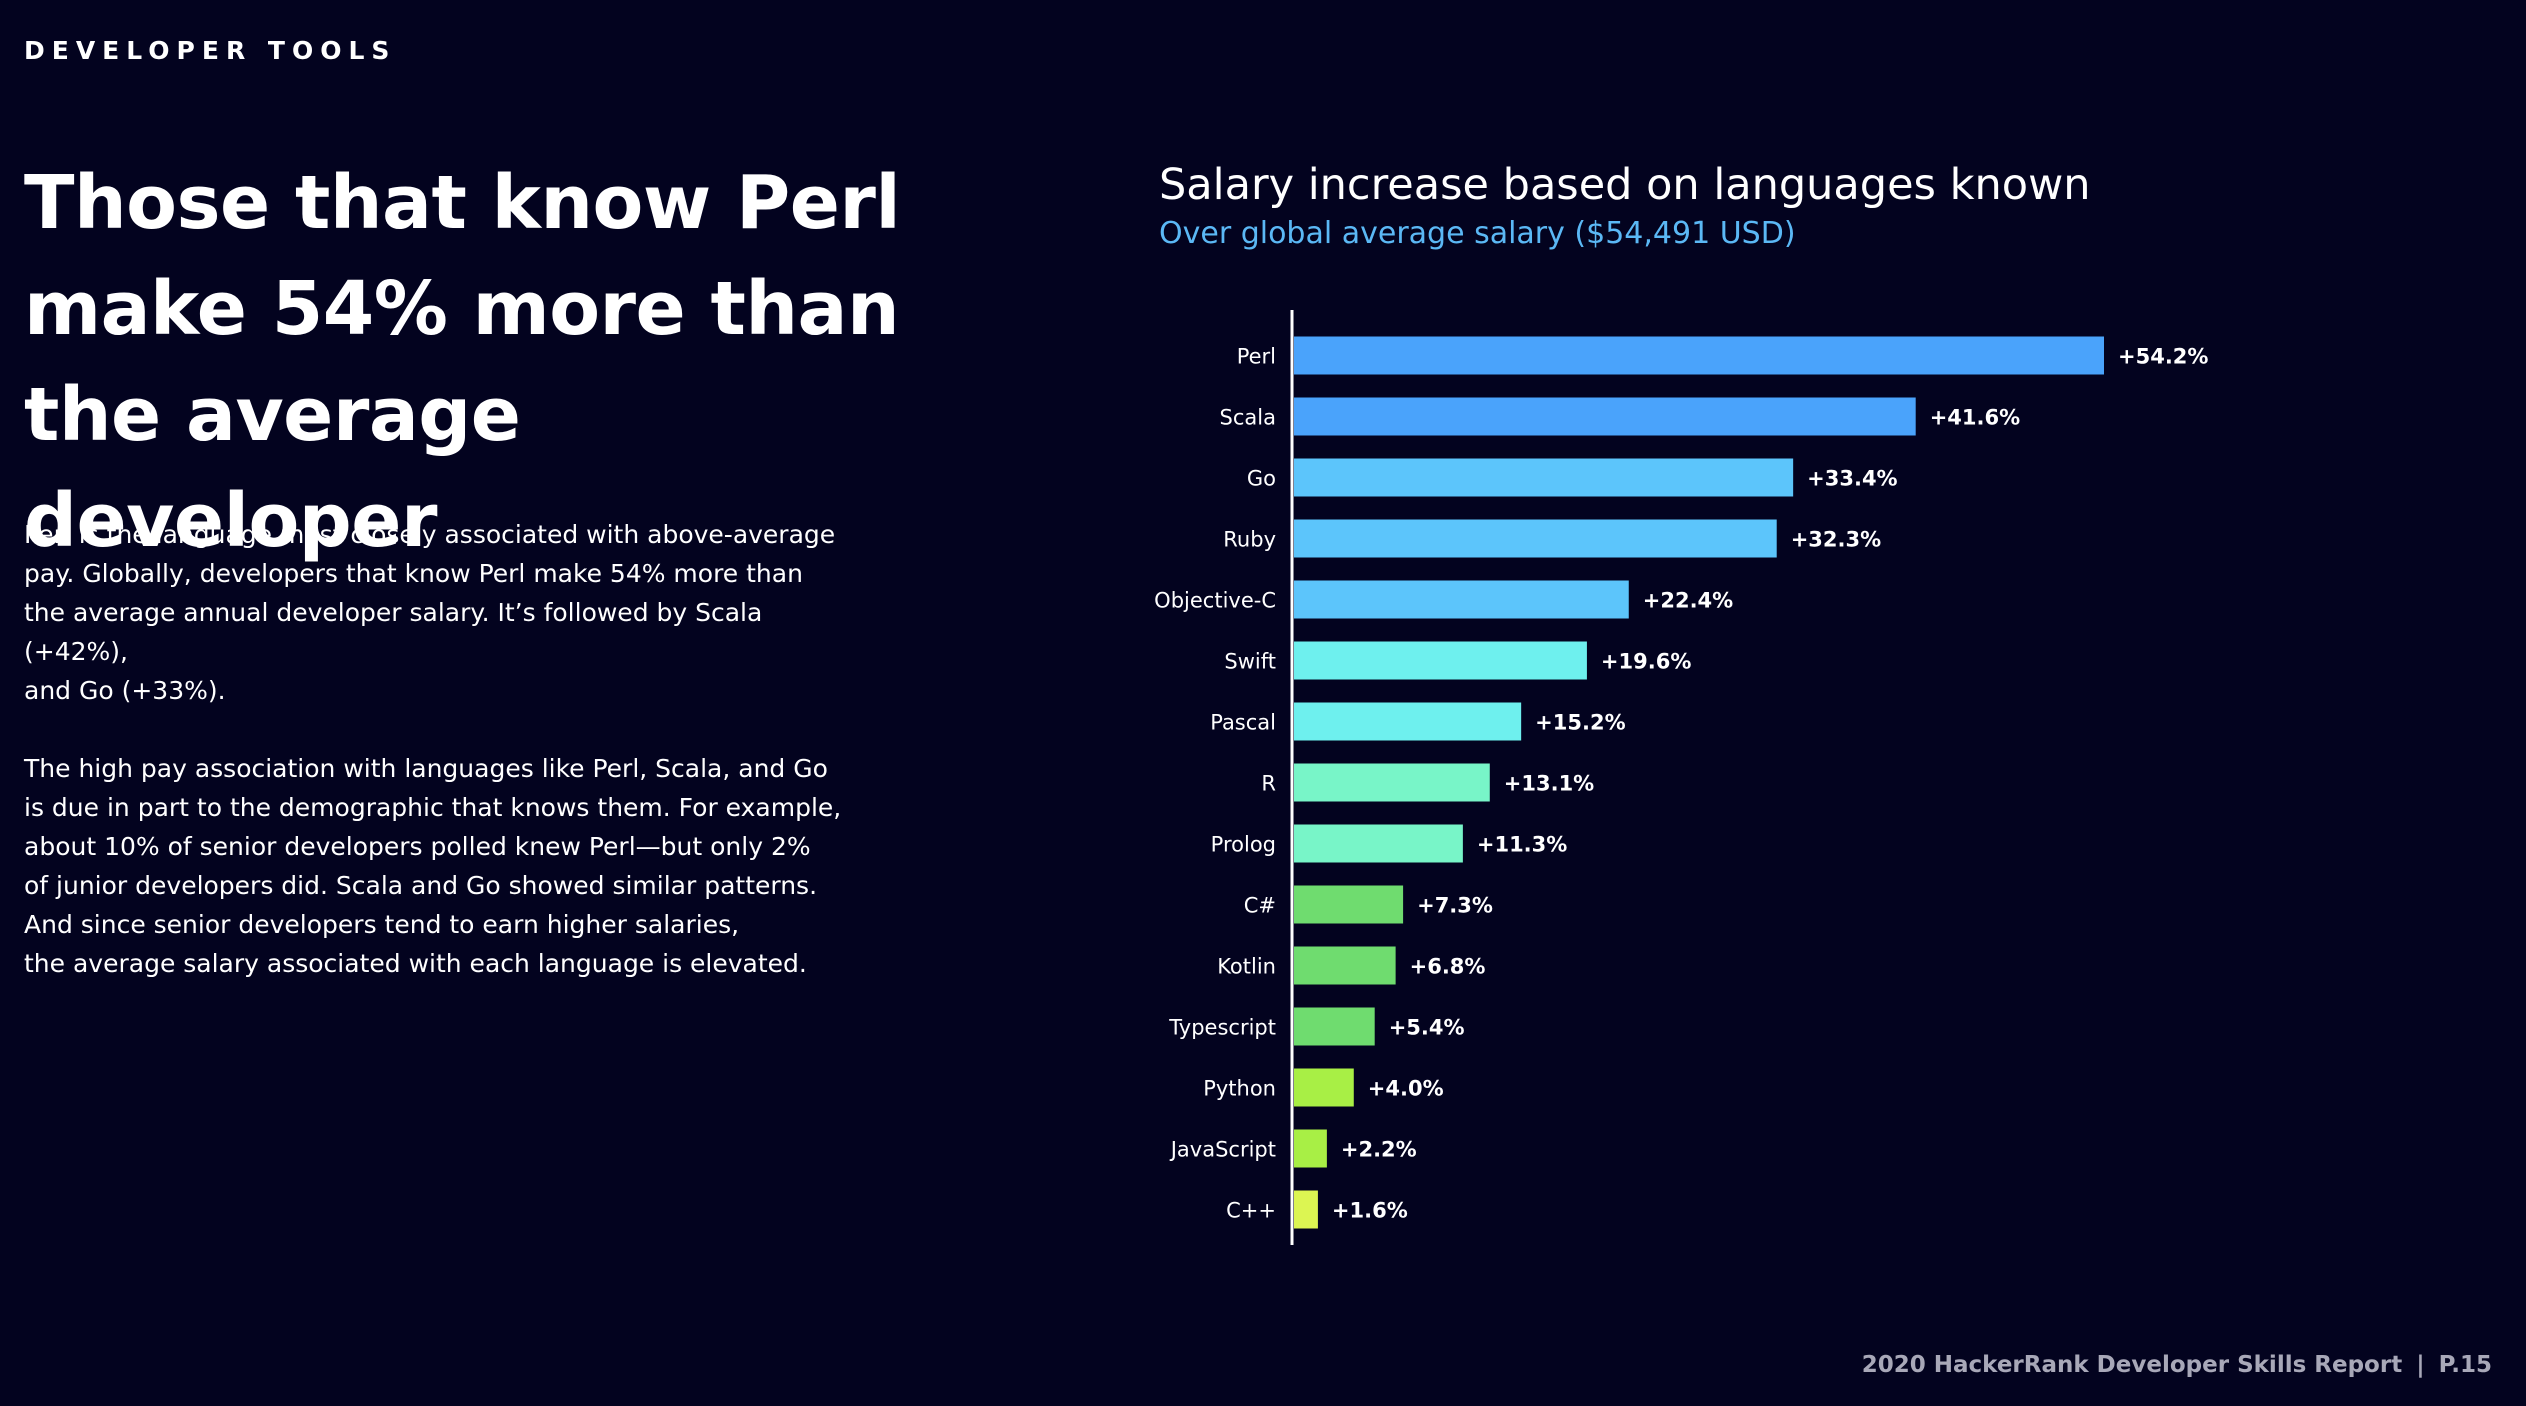 This screenshot has width=2526, height=1406. Describe the element at coordinates (1260, 906) in the screenshot. I see `category-label: C#` at that location.